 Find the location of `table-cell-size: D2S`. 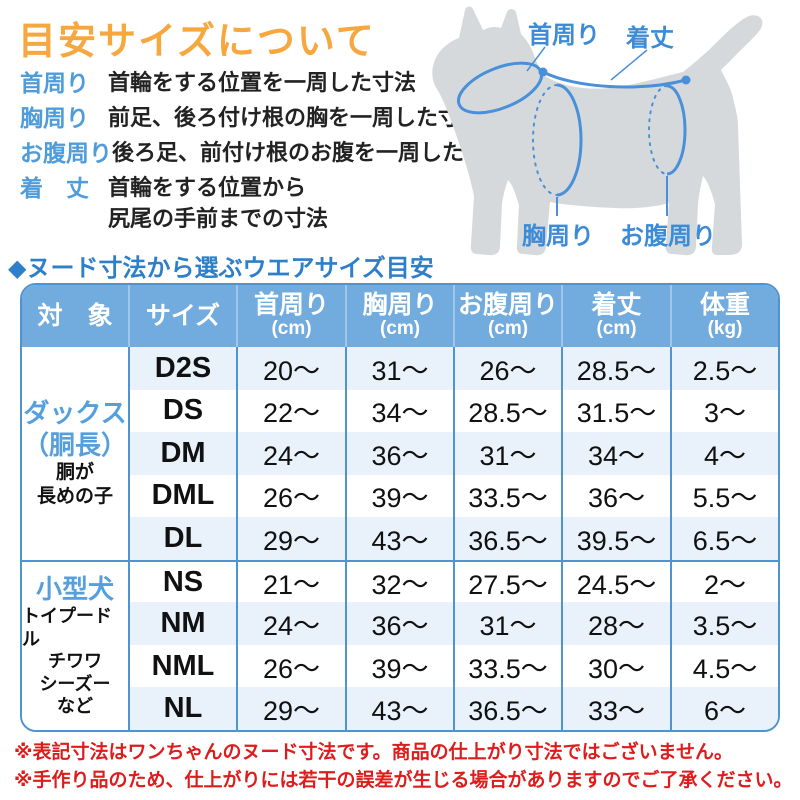

table-cell-size: D2S is located at coordinates (182, 368).